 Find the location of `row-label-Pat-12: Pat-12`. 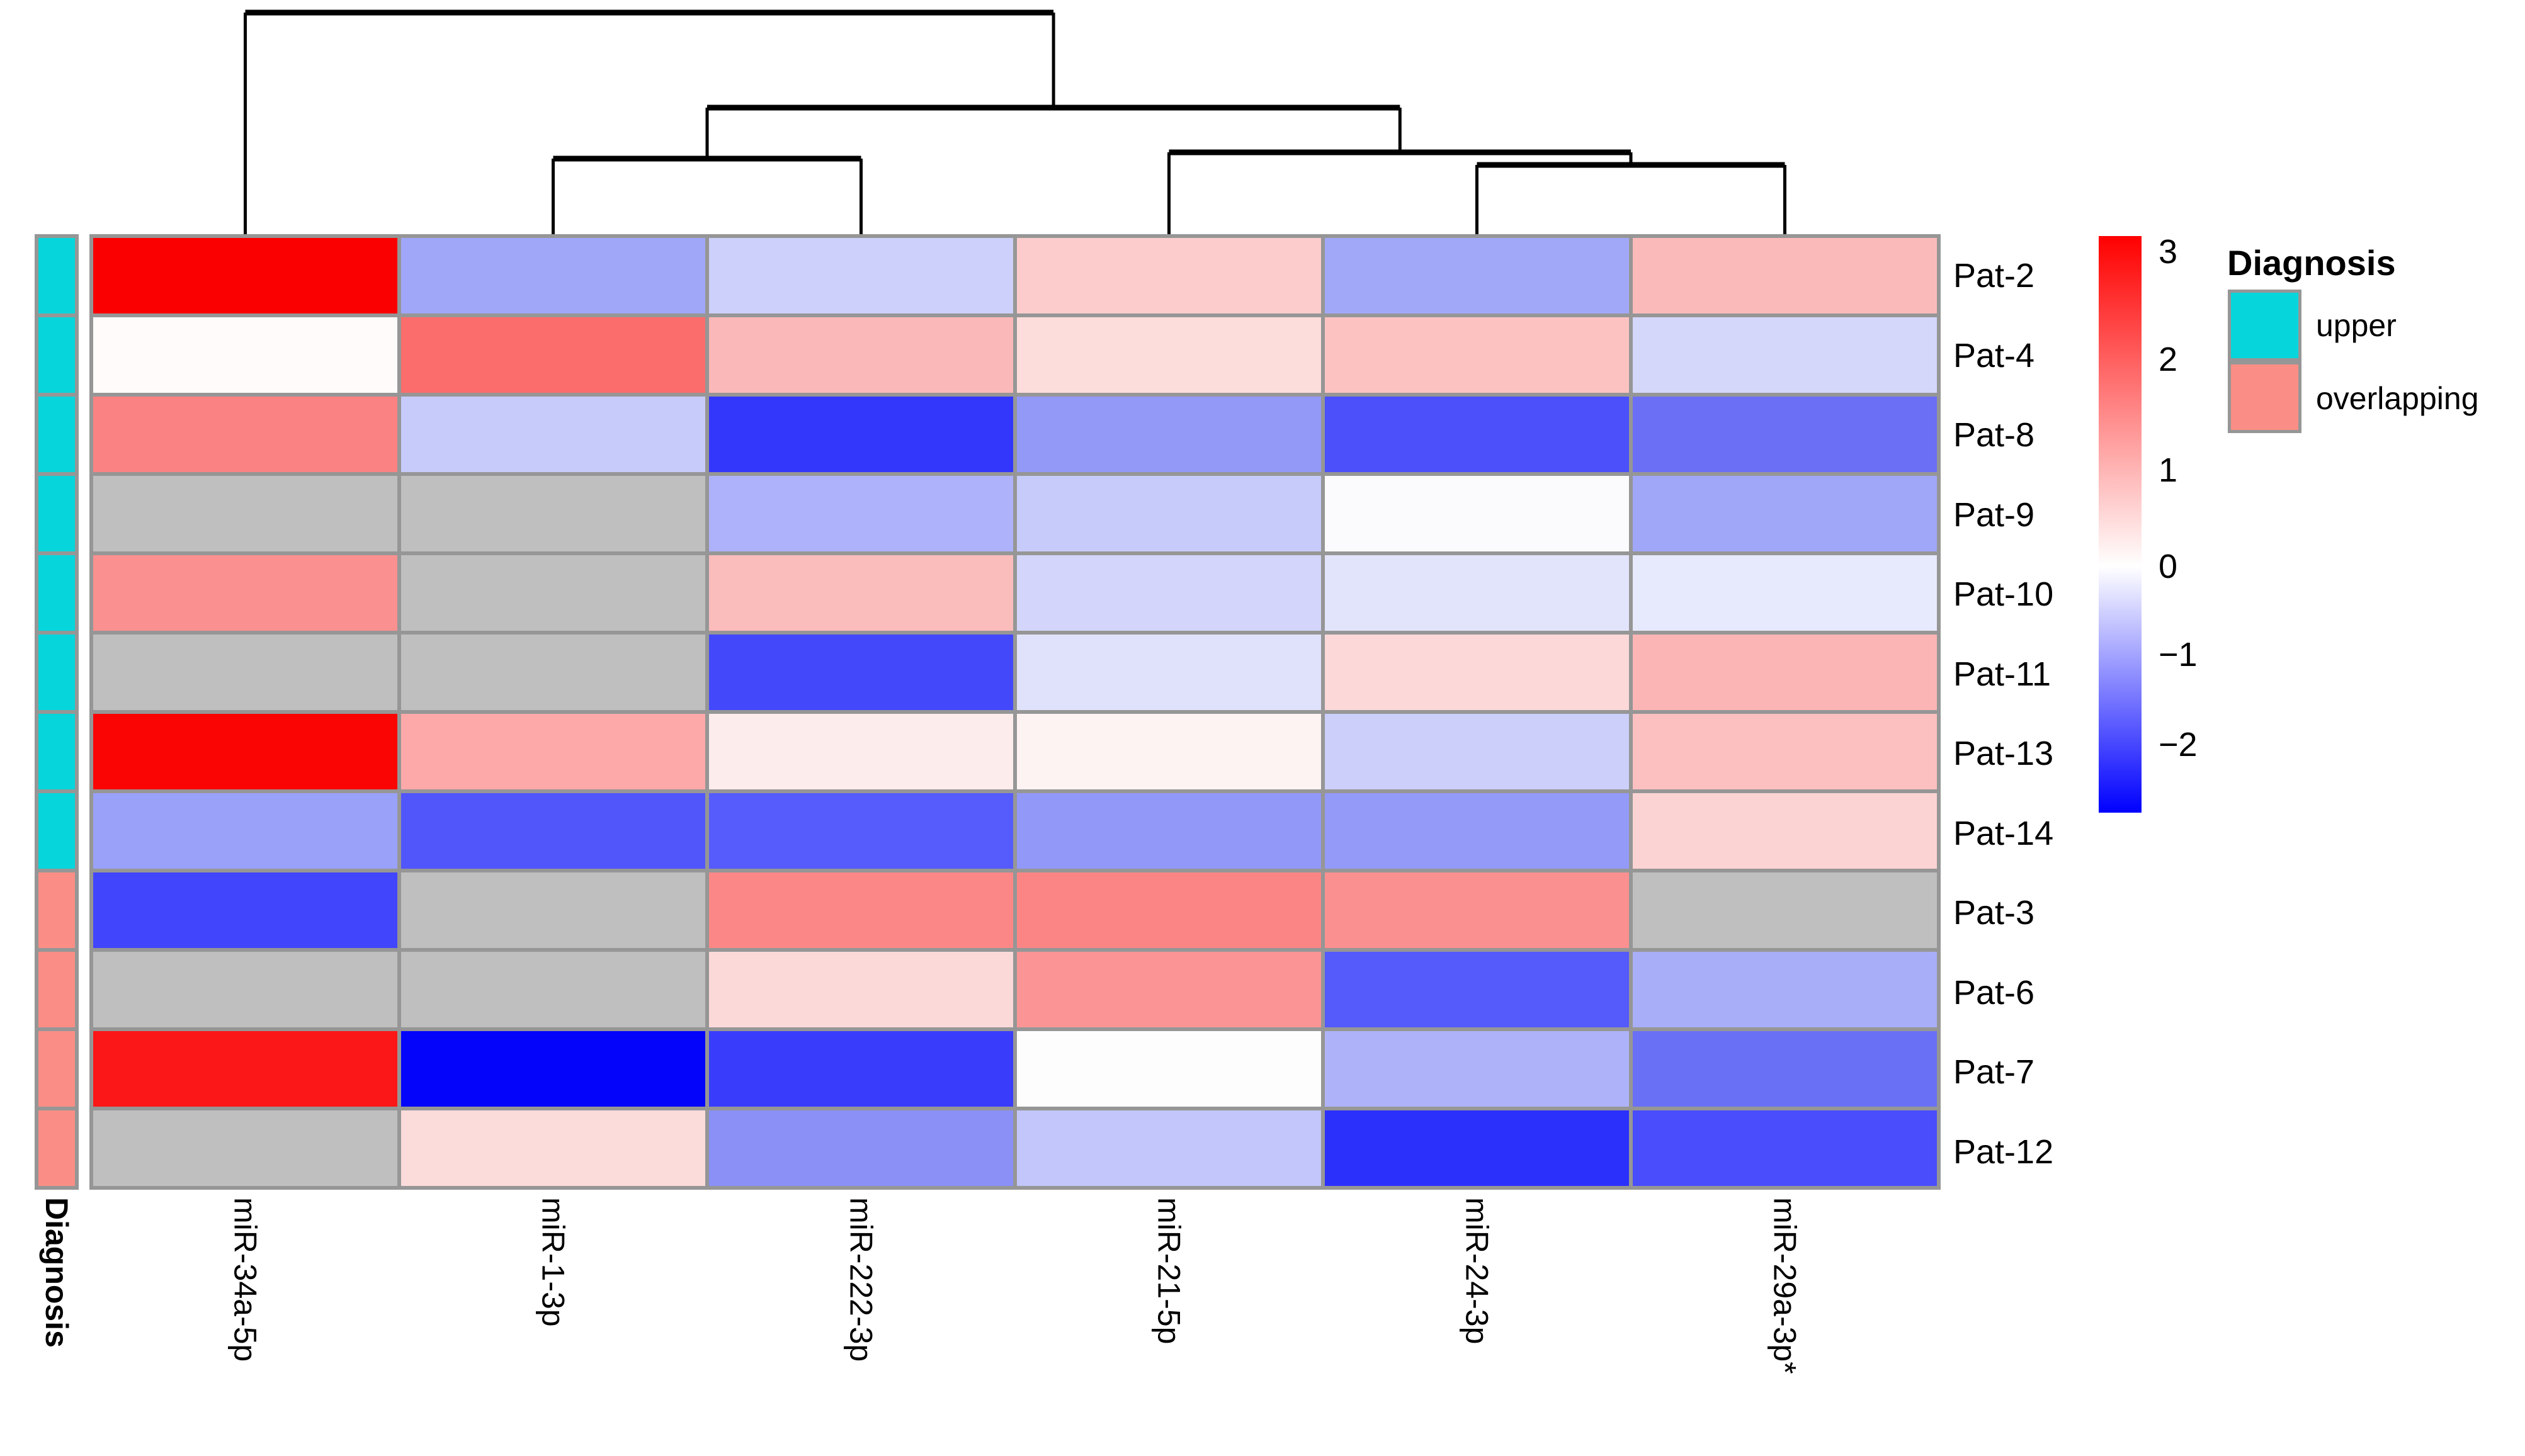

row-label-Pat-12: Pat-12 is located at coordinates (2004, 1151).